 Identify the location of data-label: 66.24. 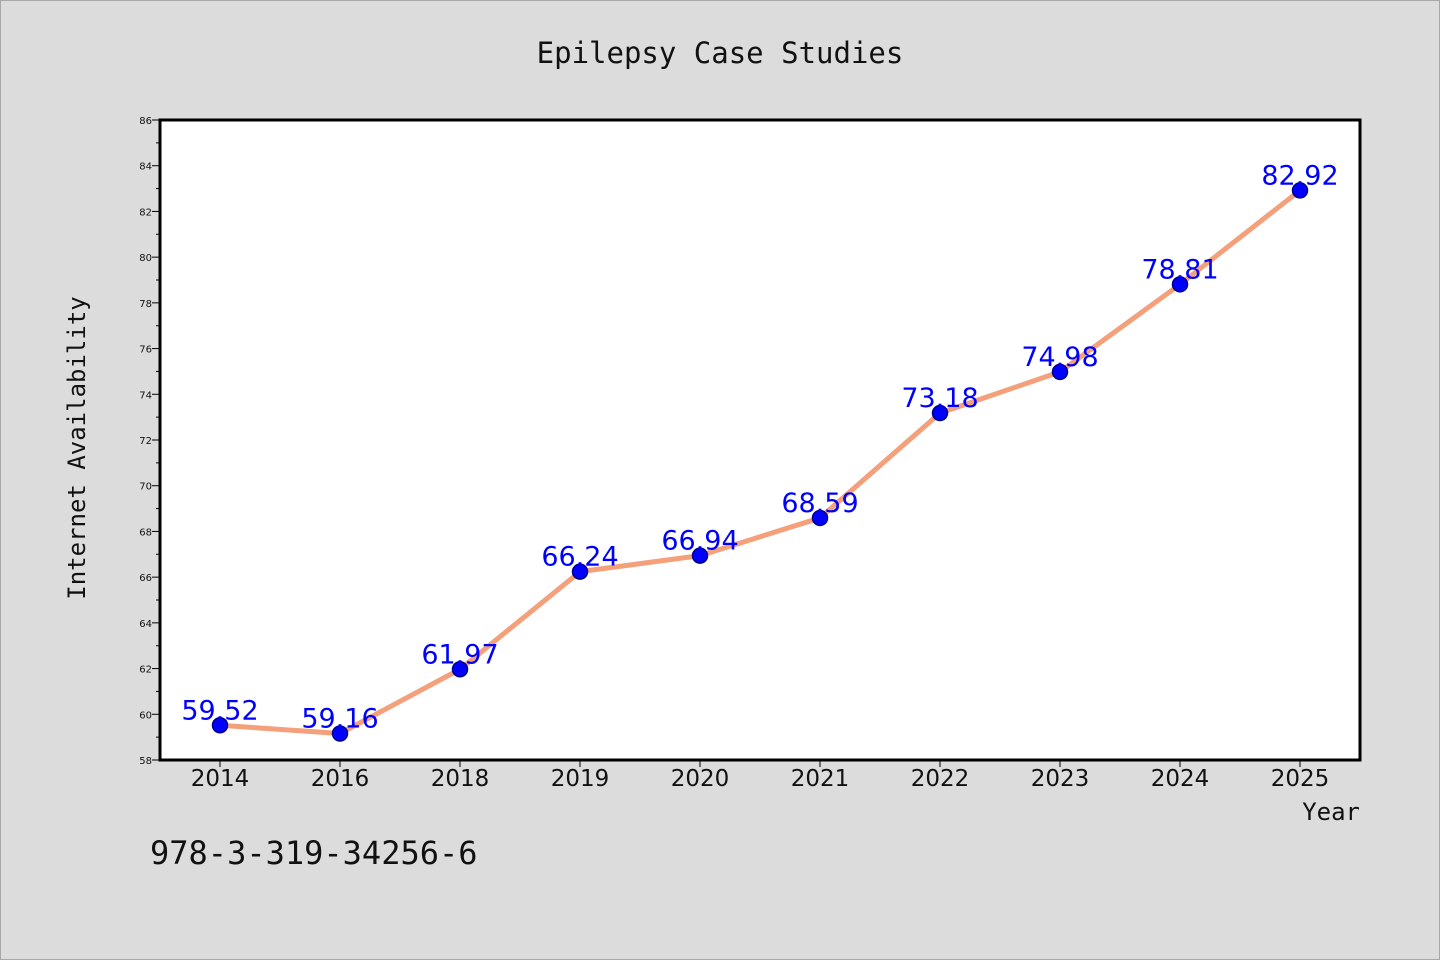
(579, 557).